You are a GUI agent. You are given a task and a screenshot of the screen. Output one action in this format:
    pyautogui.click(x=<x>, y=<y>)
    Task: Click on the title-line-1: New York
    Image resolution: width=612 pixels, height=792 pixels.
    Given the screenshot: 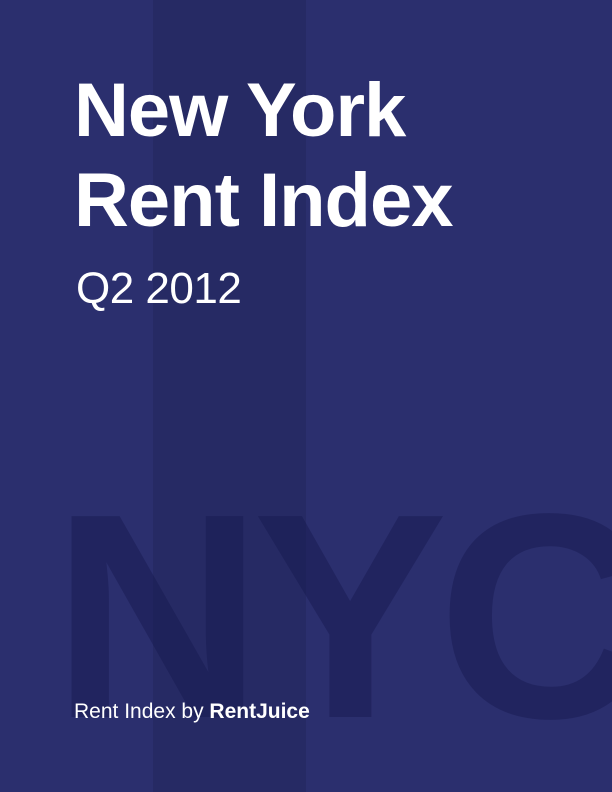 What is the action you would take?
    pyautogui.click(x=240, y=110)
    